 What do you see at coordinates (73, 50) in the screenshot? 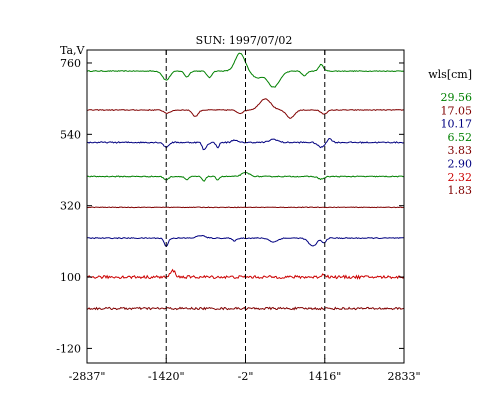
I see `y-axis-label: Ta,V` at bounding box center [73, 50].